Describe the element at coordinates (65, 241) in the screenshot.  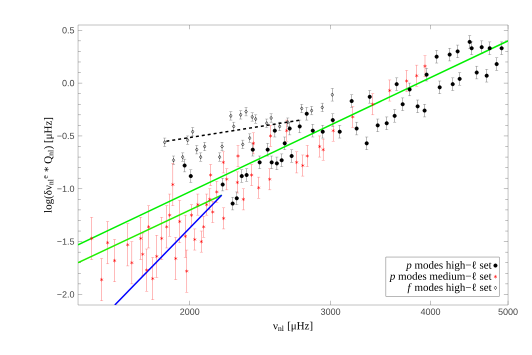
I see `y-tick-label: −1.5` at that location.